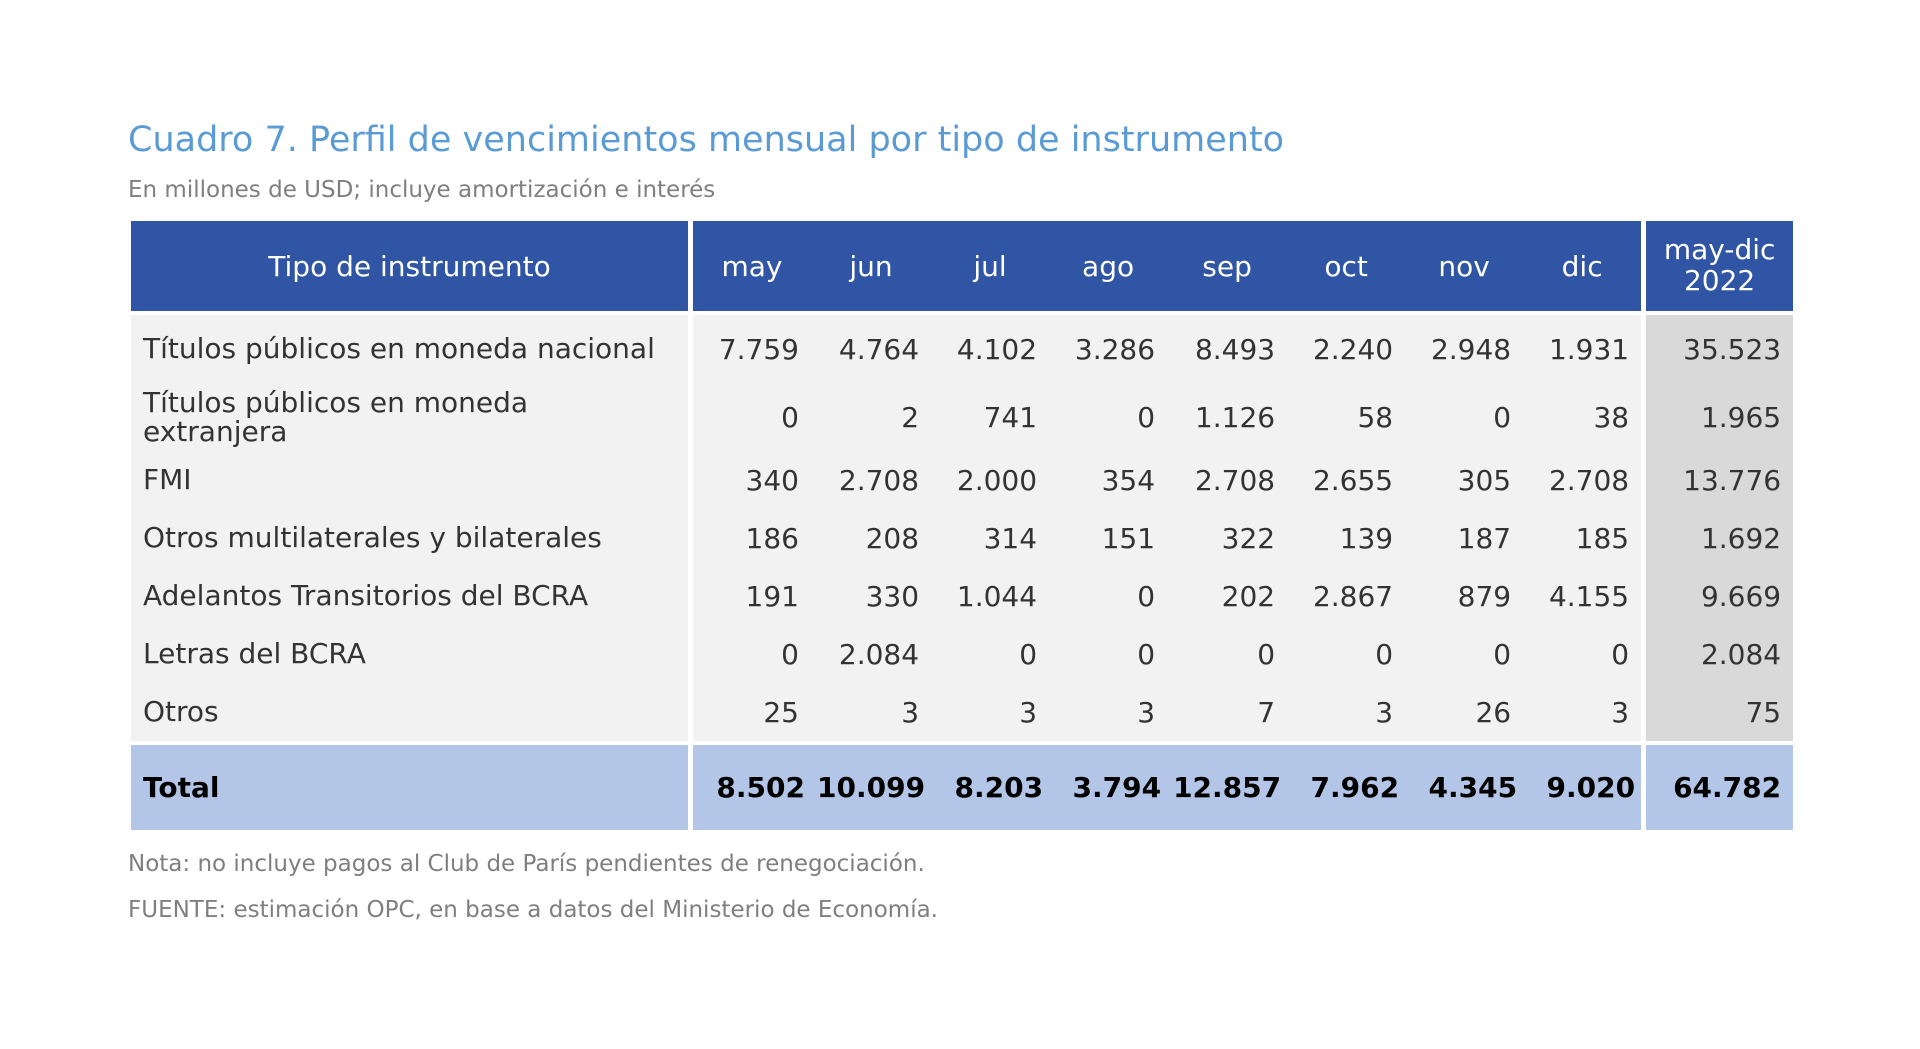  What do you see at coordinates (1717, 596) in the screenshot?
I see `cell-total: 9.669` at bounding box center [1717, 596].